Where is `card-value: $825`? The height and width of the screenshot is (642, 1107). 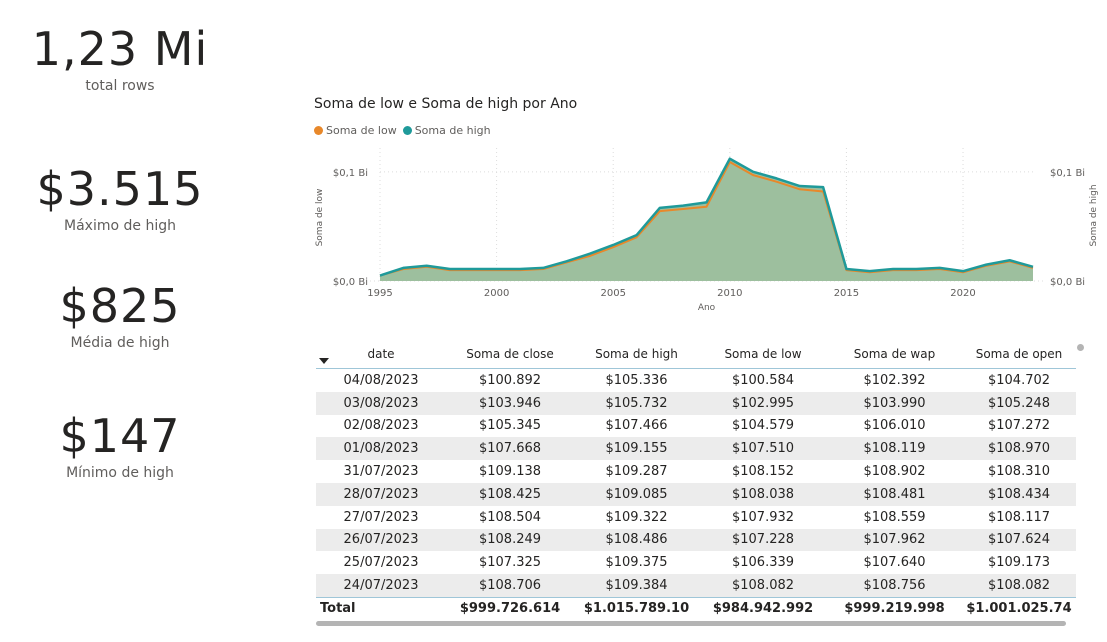
card-value: $825 is located at coordinates (120, 306).